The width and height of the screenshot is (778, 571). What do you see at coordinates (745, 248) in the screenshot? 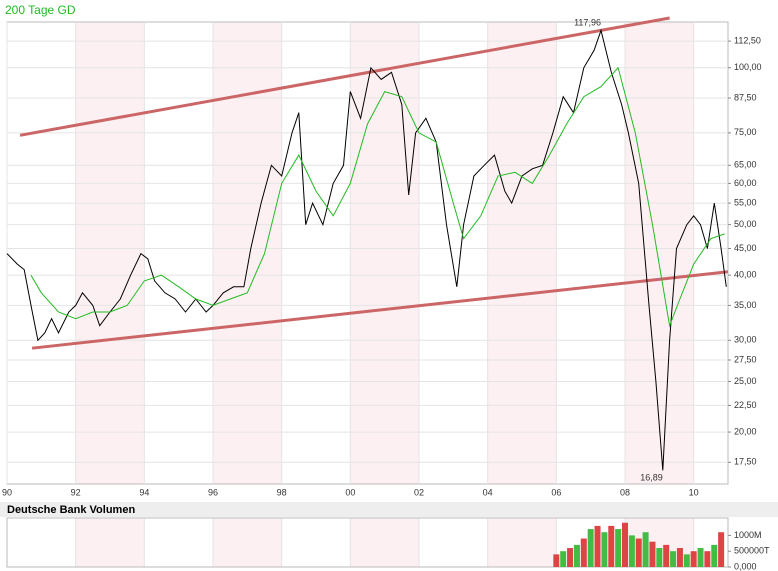
I see `y-tick-label: 45,00` at bounding box center [745, 248].